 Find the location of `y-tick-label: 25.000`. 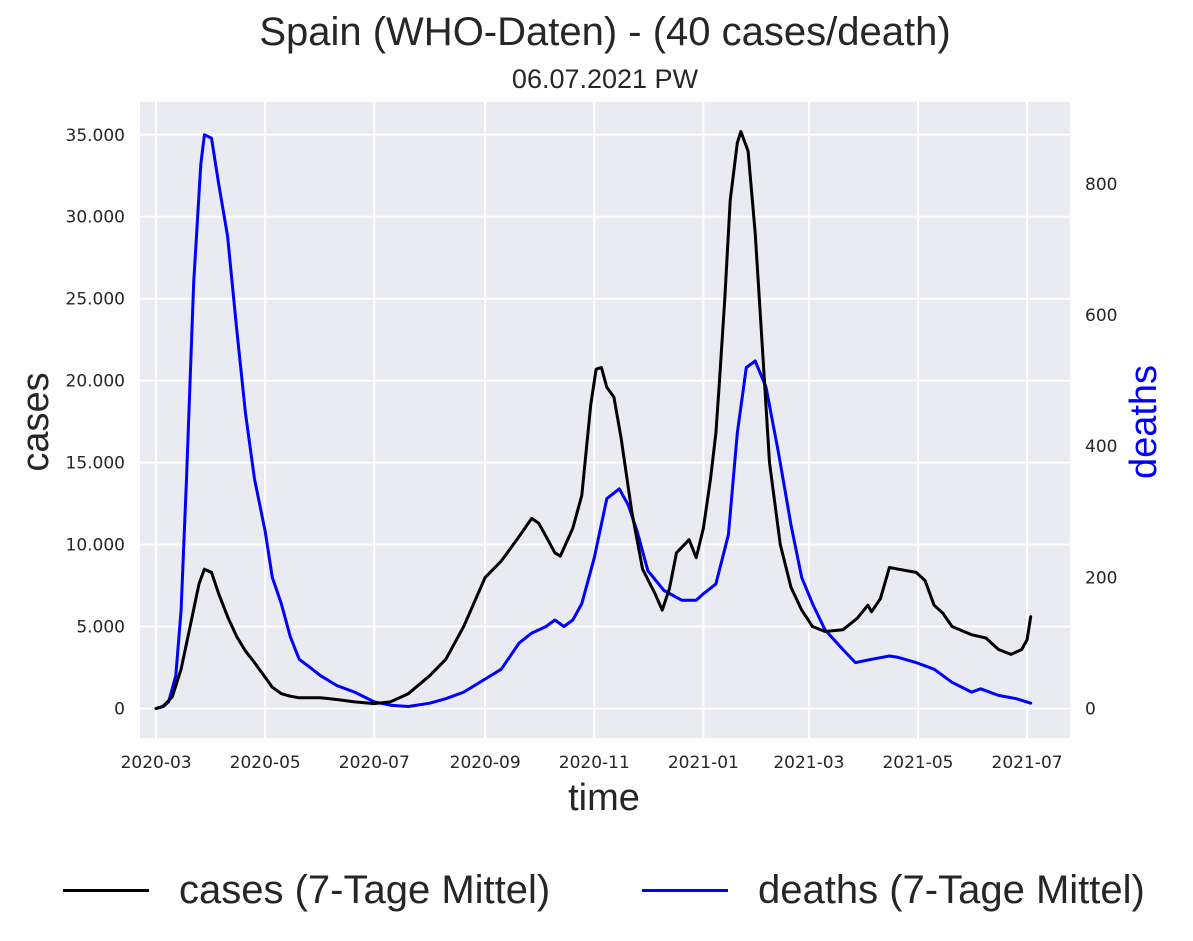

y-tick-label: 25.000 is located at coordinates (95, 300).